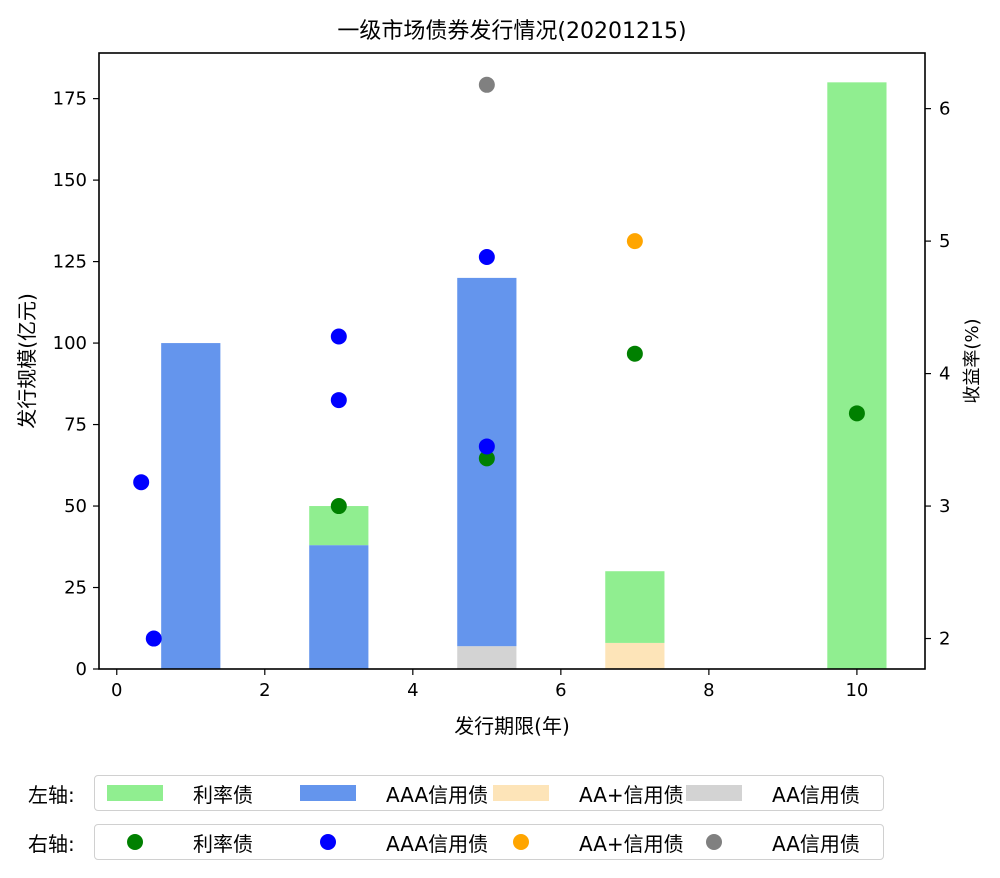  I want to click on x-tick-label: 8, so click(708, 690).